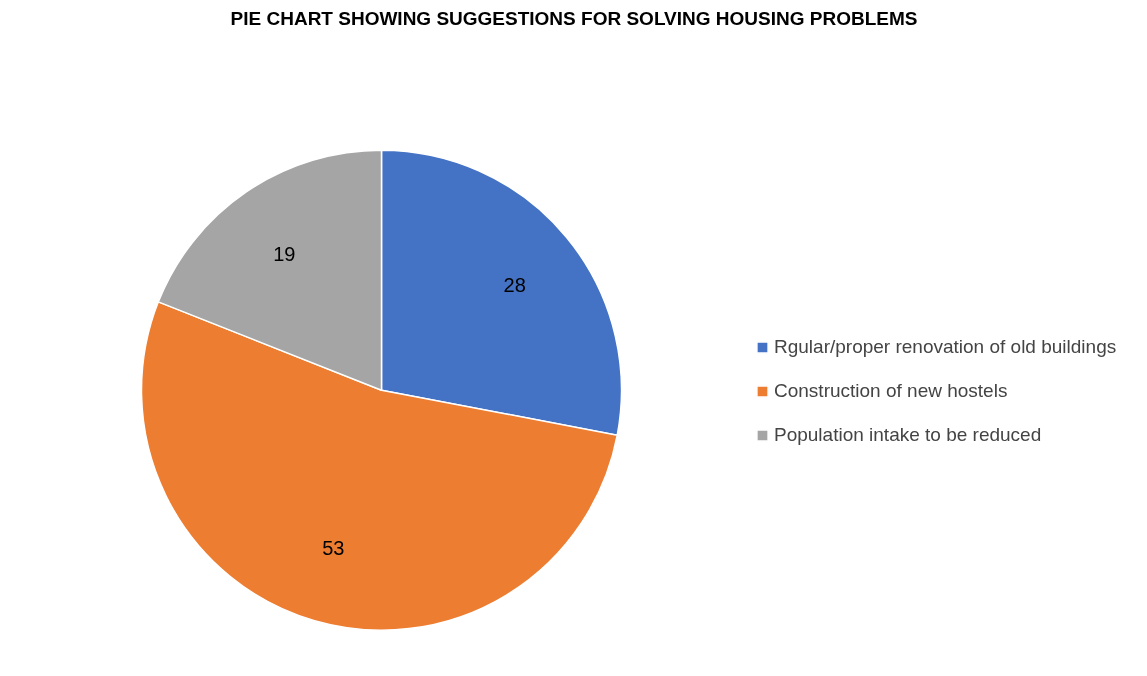  Describe the element at coordinates (574, 18) in the screenshot. I see `chart-title: PIE CHART SHOWING SUGGESTIONS FOR SOLVING HOUSING PROBLEMS` at that location.